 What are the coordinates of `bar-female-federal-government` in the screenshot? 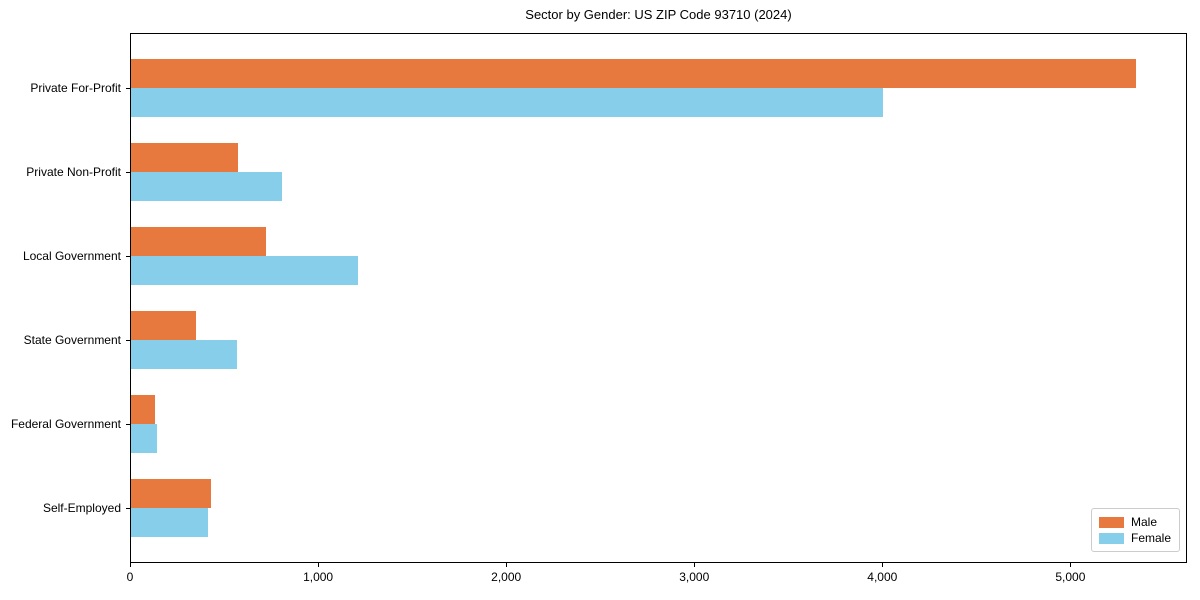 It's located at (144, 438).